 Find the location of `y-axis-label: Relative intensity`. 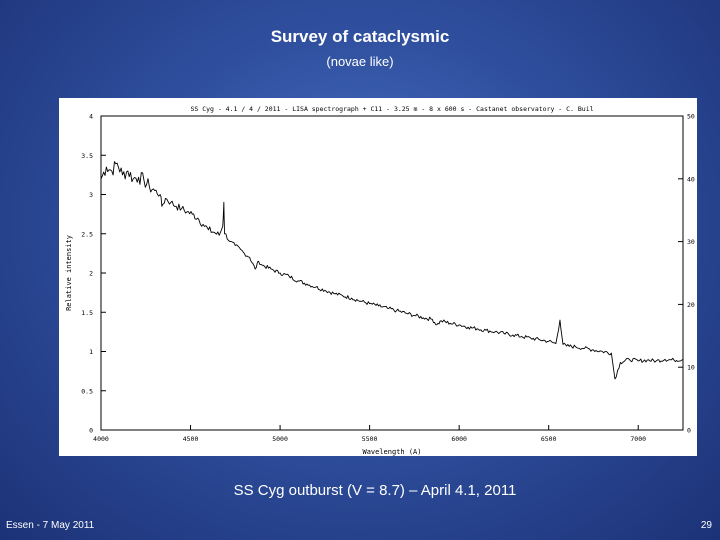

y-axis-label: Relative intensity is located at coordinates (69, 273).